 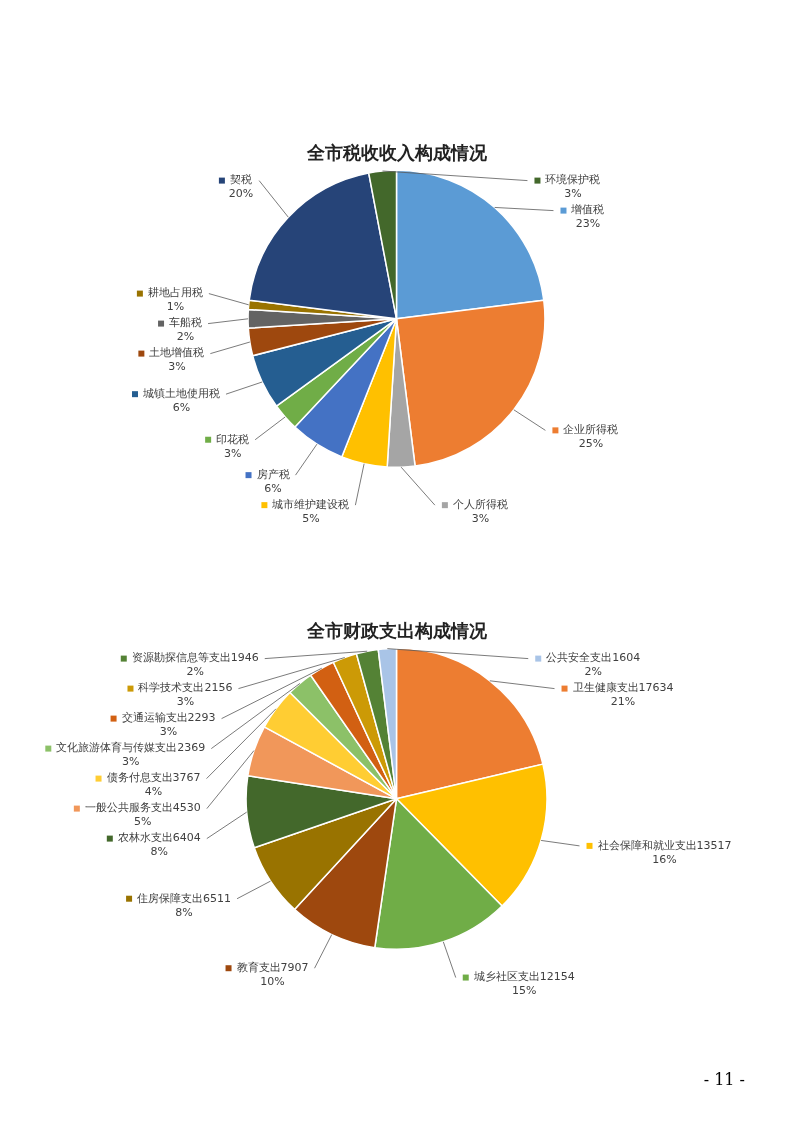 I want to click on text: - 11 -, so click(x=724, y=1079).